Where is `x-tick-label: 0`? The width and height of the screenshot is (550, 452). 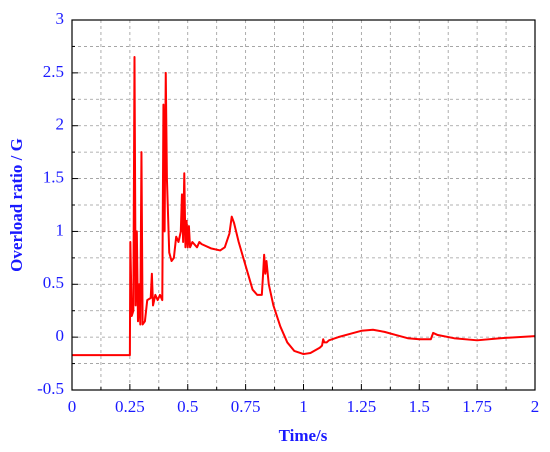
x-tick-label: 0 is located at coordinates (72, 406).